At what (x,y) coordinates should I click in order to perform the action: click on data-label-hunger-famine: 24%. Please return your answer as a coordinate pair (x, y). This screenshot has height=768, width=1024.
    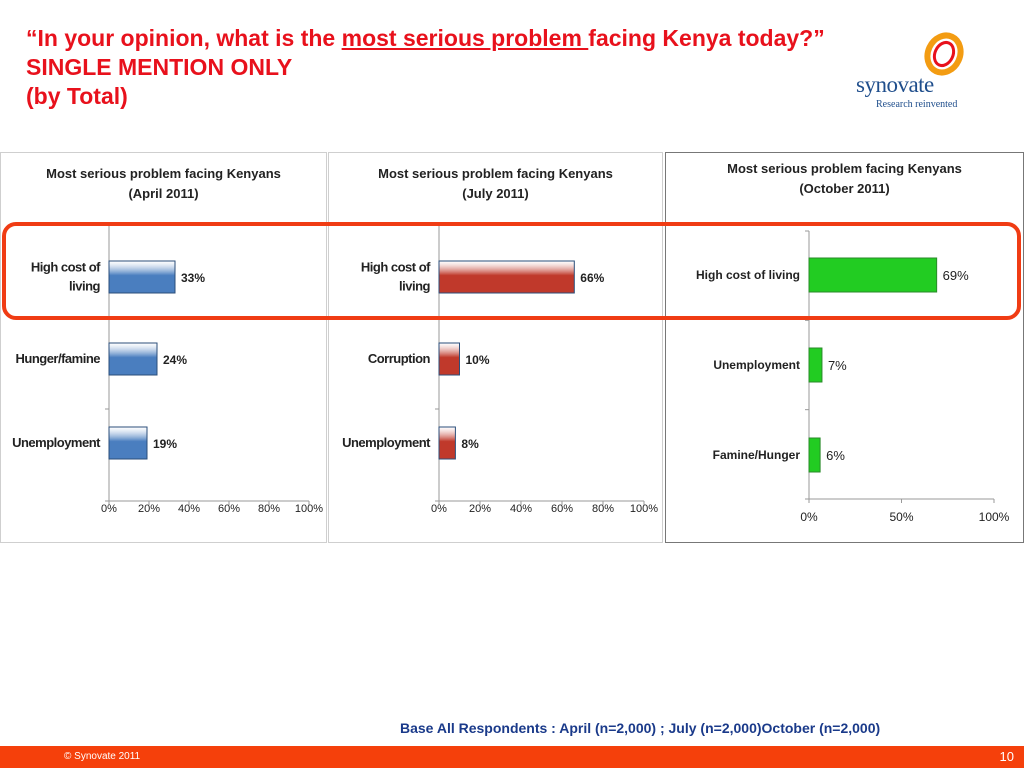
    Looking at the image, I should click on (175, 360).